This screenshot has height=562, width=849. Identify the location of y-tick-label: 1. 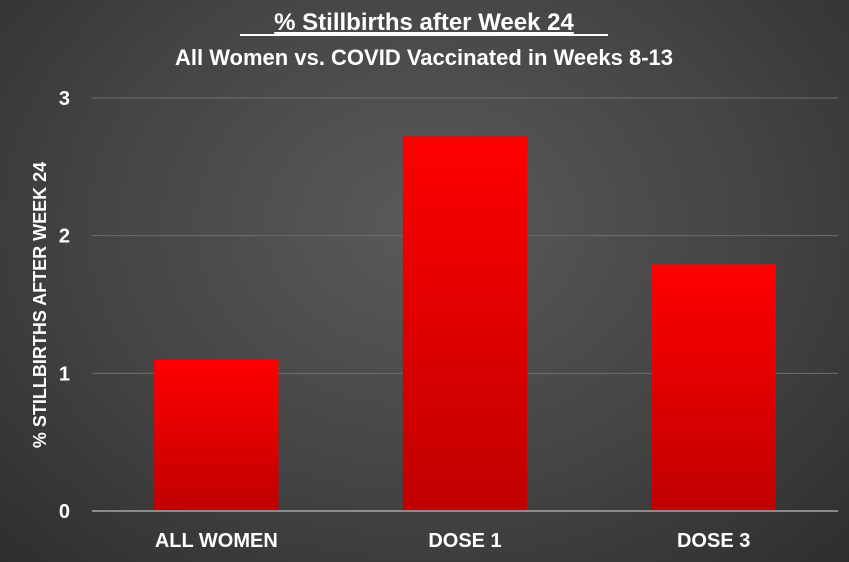
(64, 374).